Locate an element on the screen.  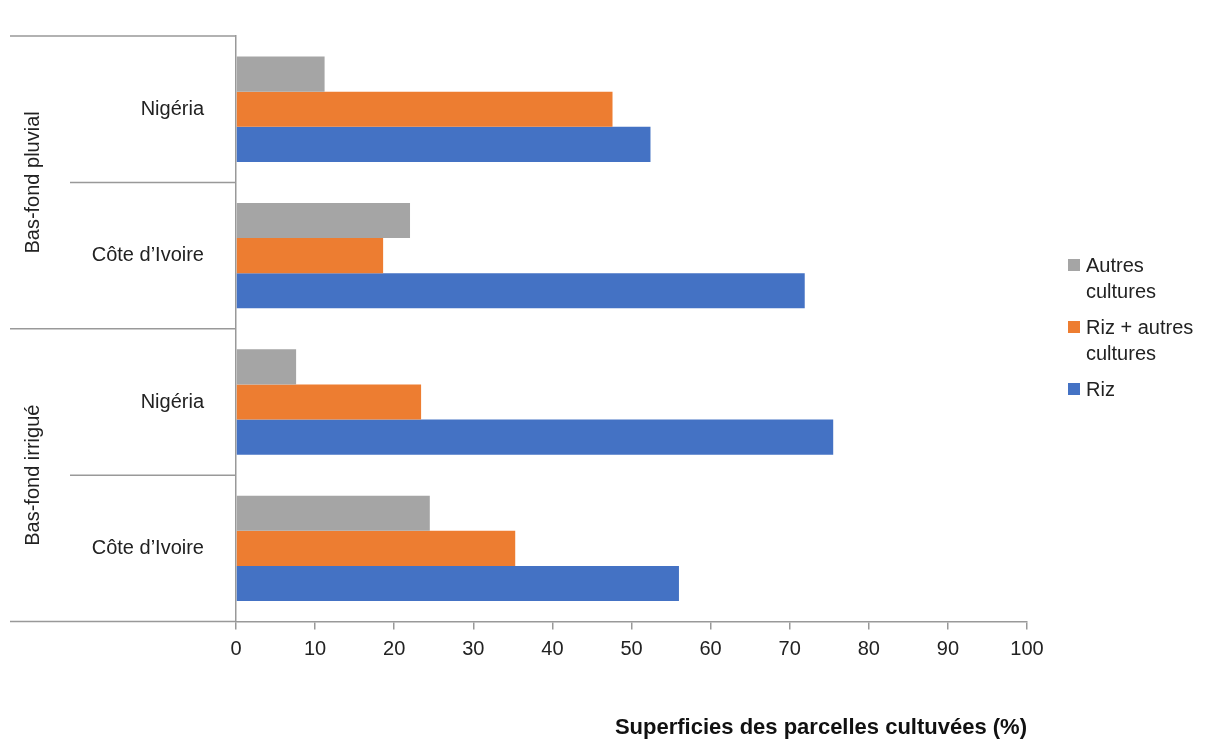
x-tick-label: 60 is located at coordinates (710, 648).